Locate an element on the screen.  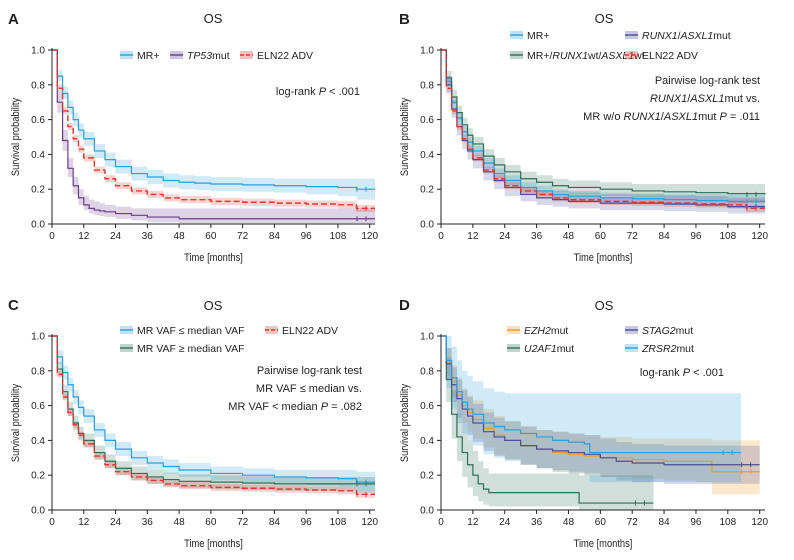
ci-band-zrsr2 is located at coordinates (591, 409).